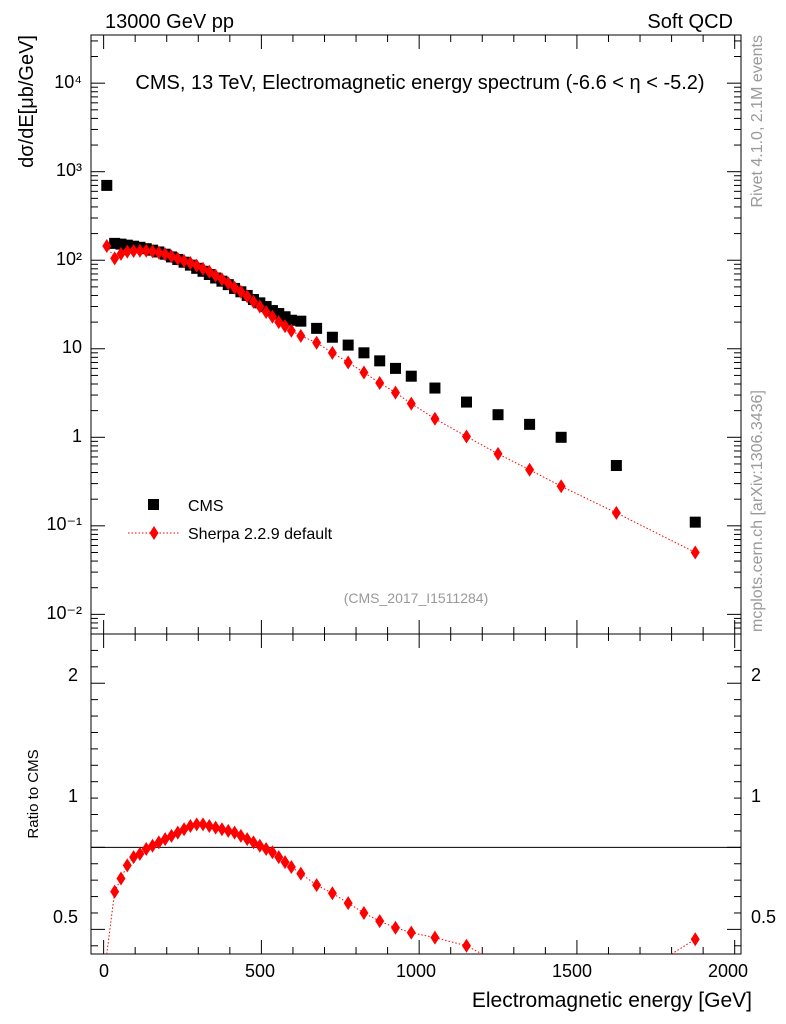  Describe the element at coordinates (230, 520) in the screenshot. I see `legend: CMS Sherpa 2.2.9 default` at that location.